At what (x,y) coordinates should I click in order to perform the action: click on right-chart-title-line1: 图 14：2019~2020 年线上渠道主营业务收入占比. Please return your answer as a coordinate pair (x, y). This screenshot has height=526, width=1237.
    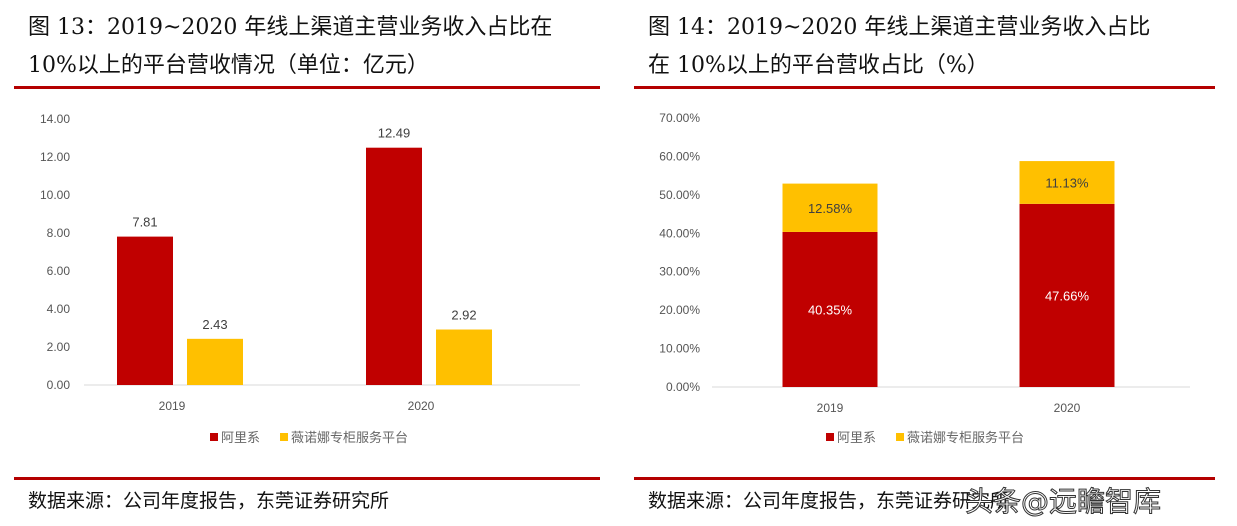
    Looking at the image, I should click on (899, 27).